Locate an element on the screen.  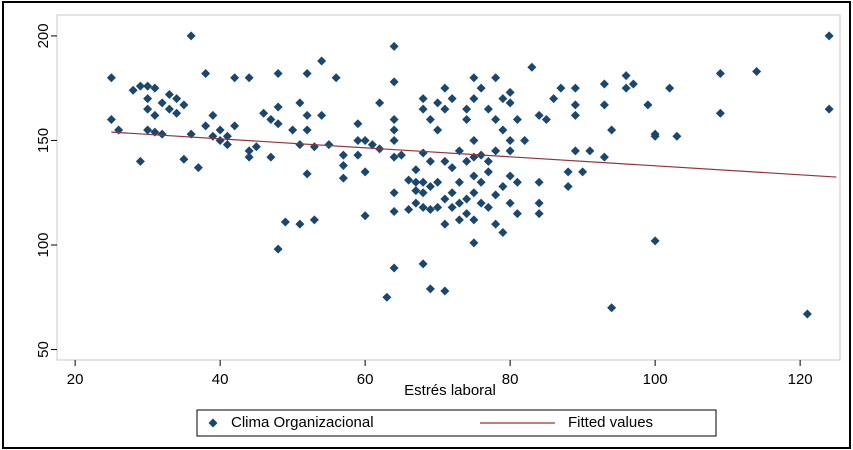
y-tick-label: 200 is located at coordinates (43, 35).